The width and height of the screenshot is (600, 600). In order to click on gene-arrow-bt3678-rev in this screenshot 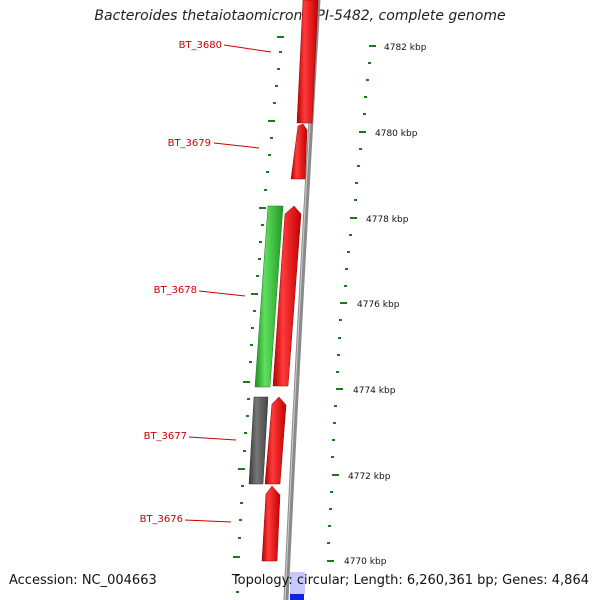, I will do `click(269, 296)`.